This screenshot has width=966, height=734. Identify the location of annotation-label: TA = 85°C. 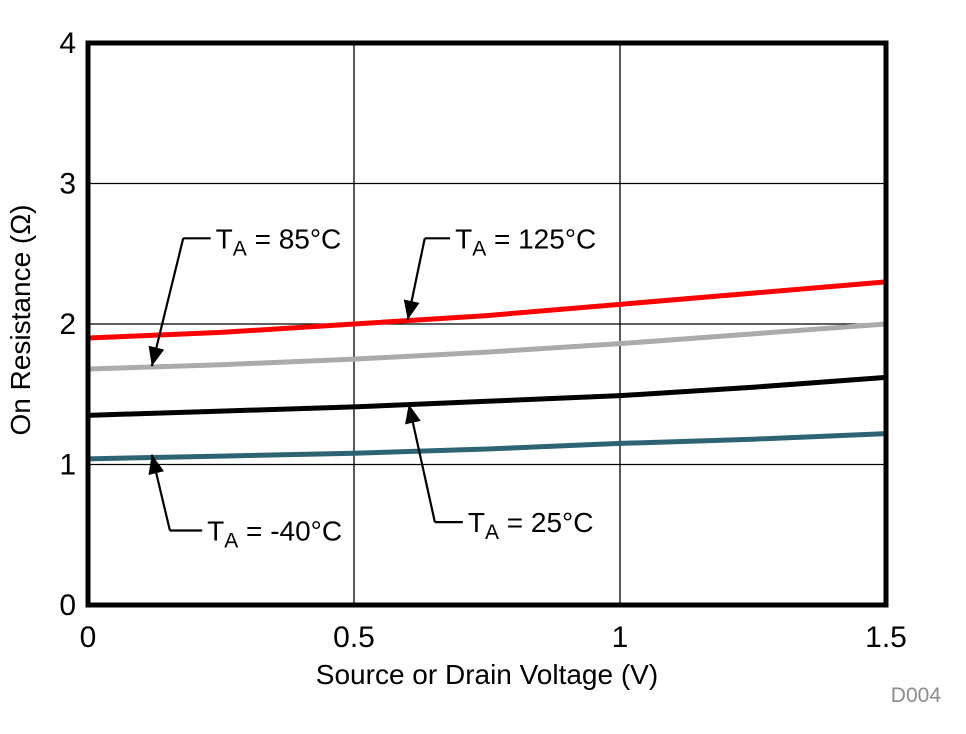
(279, 241).